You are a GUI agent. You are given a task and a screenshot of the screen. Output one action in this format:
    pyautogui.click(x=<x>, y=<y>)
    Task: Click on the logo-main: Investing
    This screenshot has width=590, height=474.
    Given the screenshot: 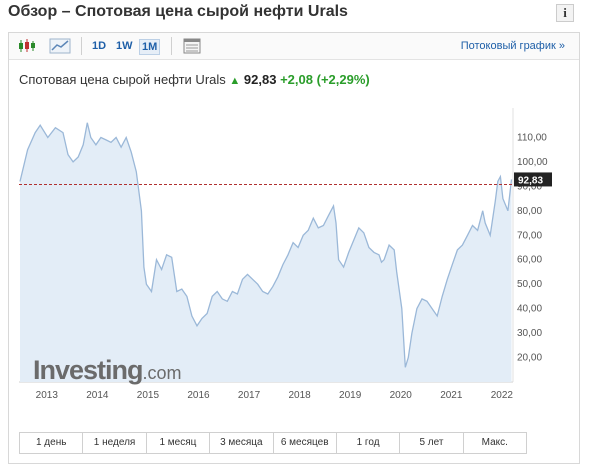 What is the action you would take?
    pyautogui.click(x=88, y=370)
    